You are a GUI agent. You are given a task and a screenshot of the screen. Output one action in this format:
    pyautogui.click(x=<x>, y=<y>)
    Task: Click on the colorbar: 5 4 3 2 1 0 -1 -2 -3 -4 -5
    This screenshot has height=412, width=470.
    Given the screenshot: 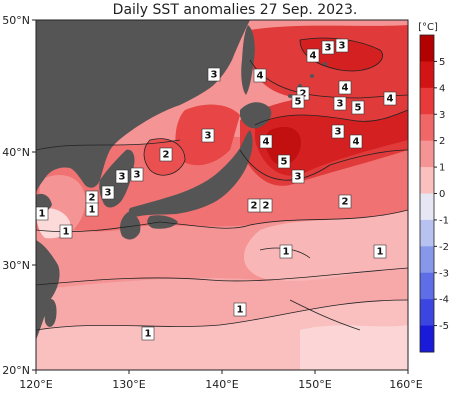 What is the action you would take?
    pyautogui.click(x=434, y=193)
    